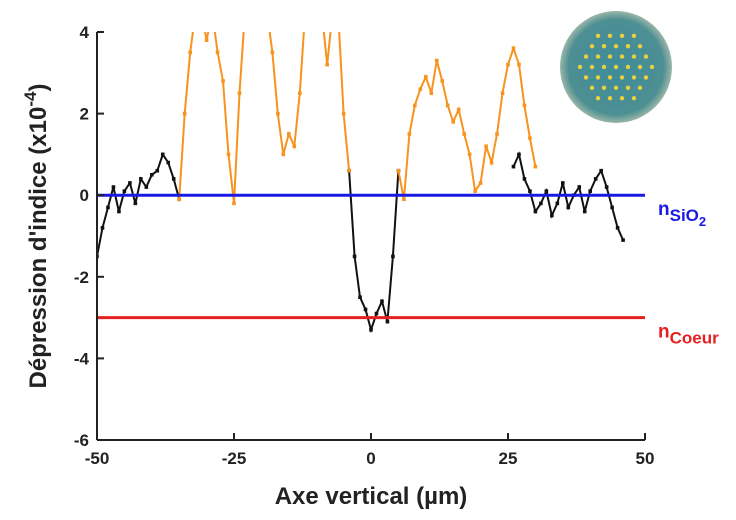  What do you see at coordinates (682, 214) in the screenshot?
I see `reference-label: nSiO2` at bounding box center [682, 214].